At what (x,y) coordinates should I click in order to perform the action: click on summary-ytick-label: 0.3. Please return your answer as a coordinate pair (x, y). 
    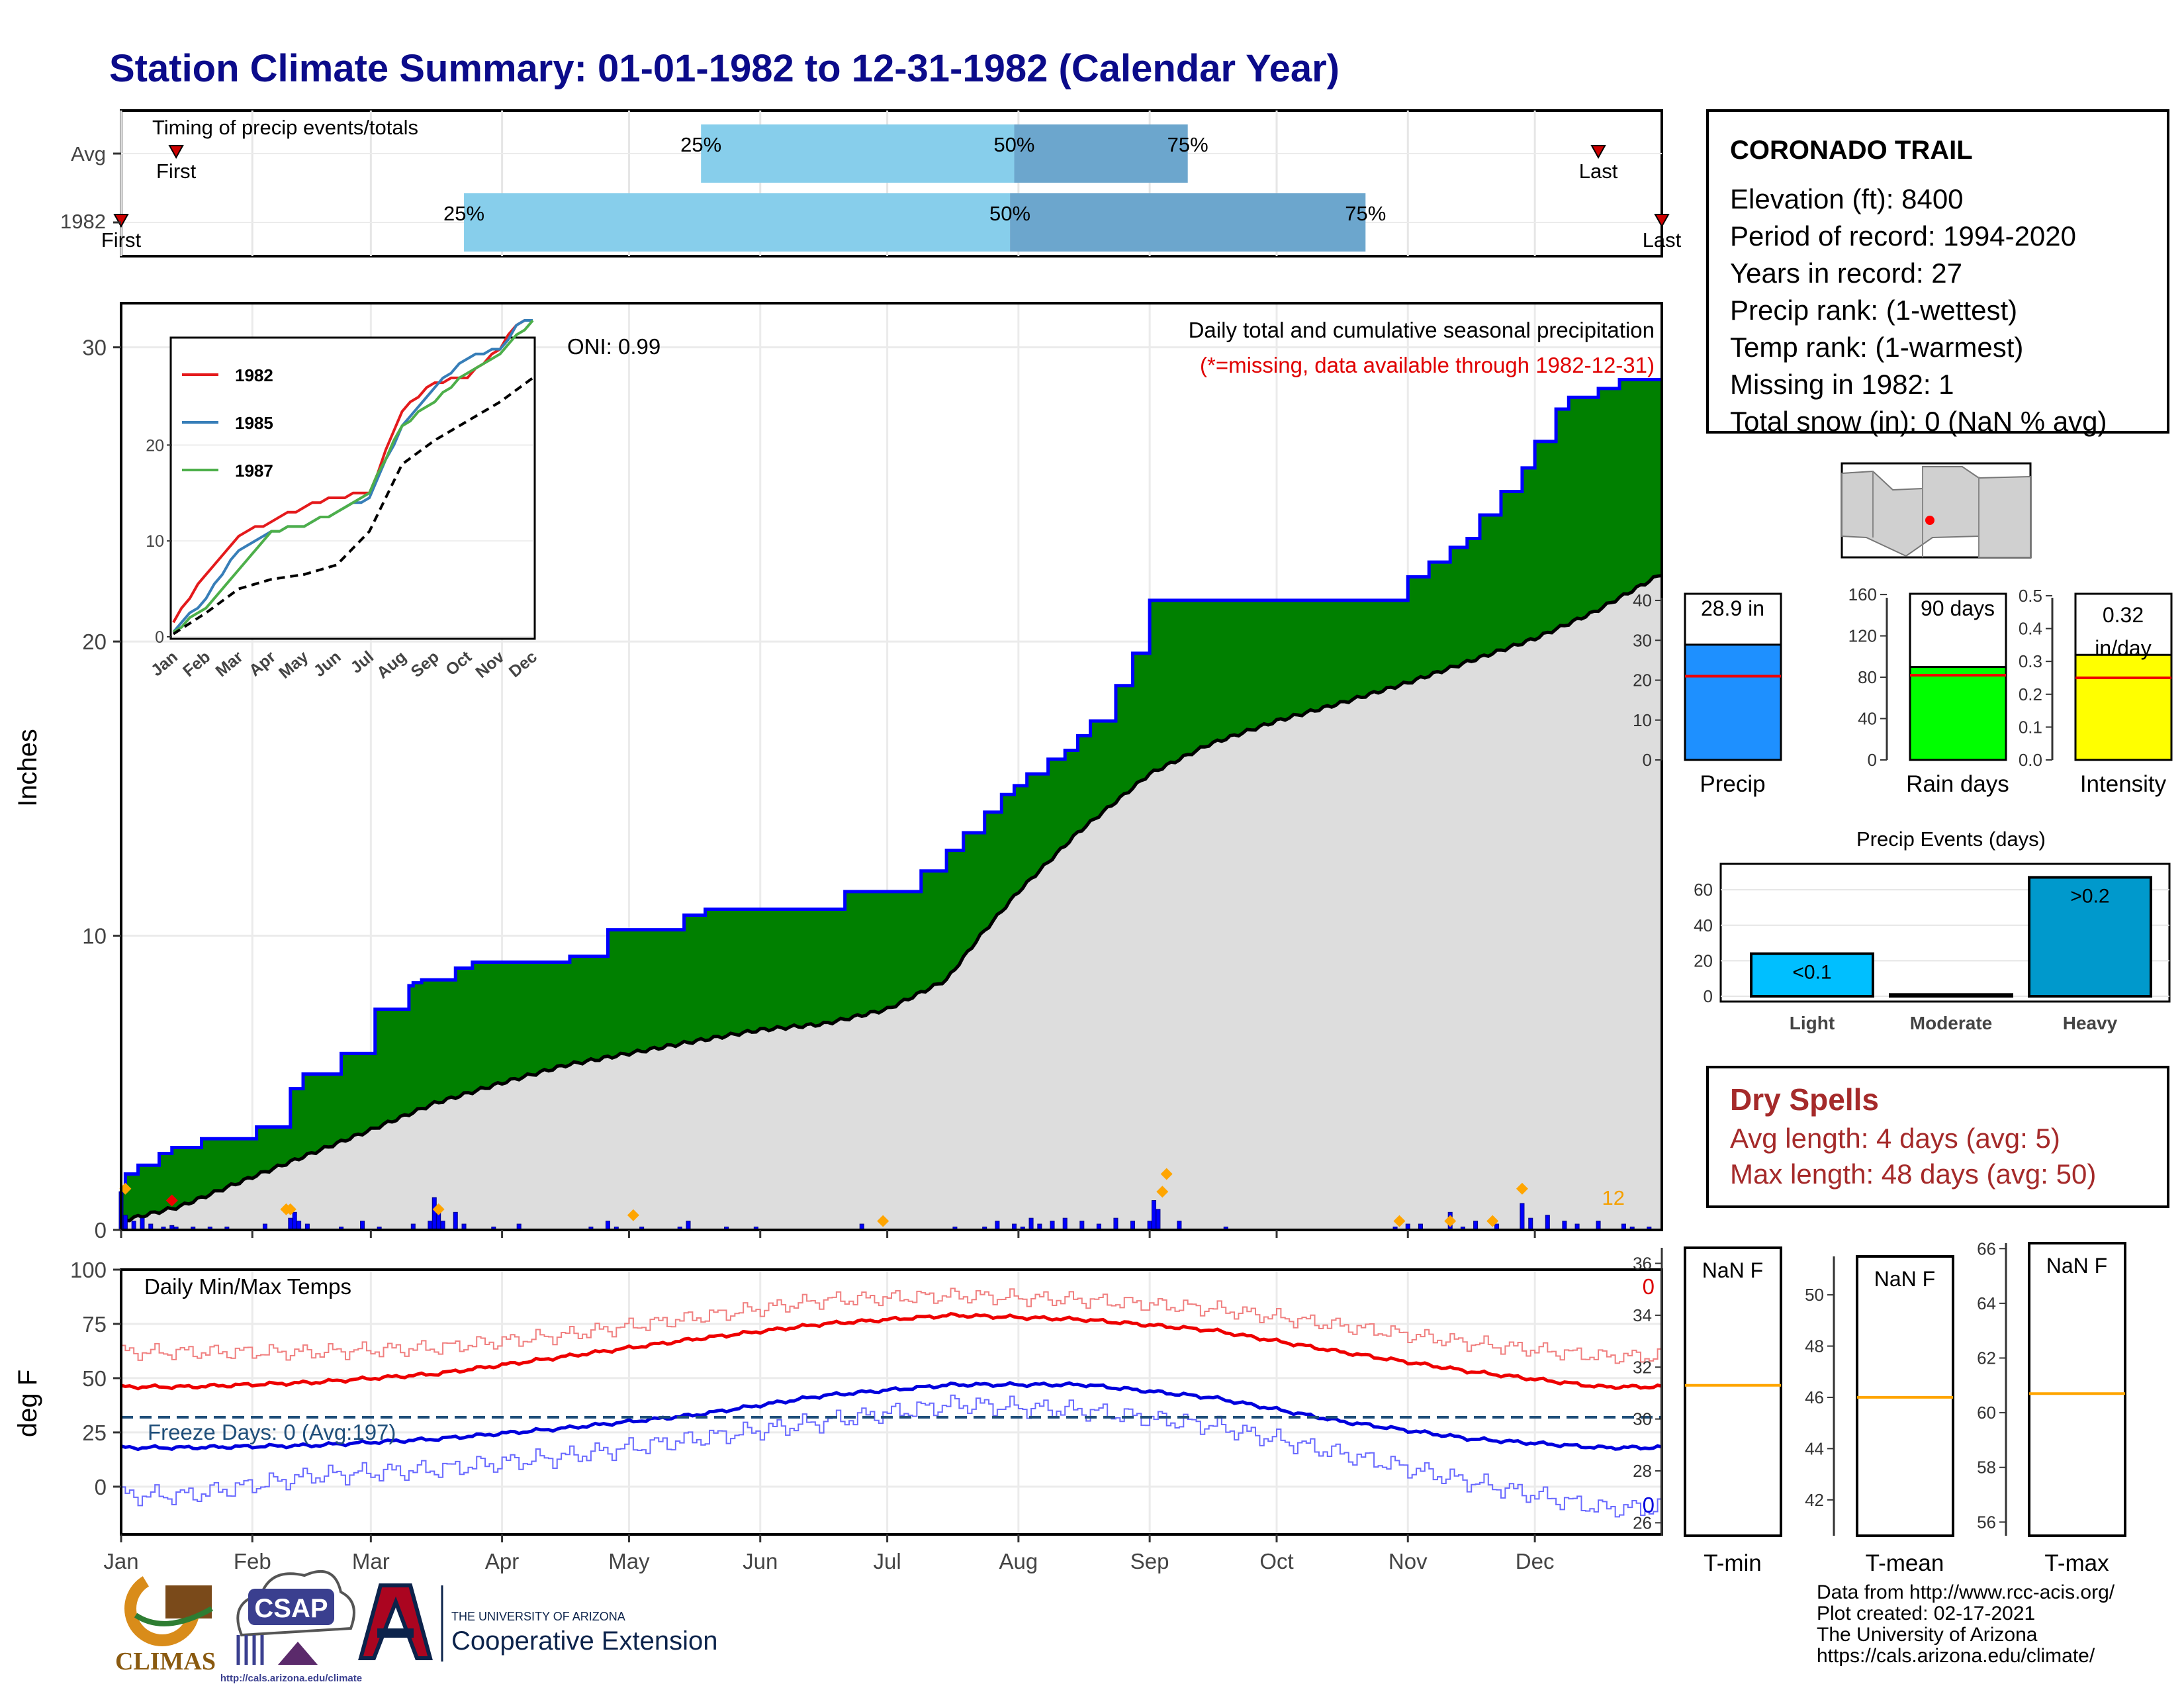
    Looking at the image, I should click on (2031, 661).